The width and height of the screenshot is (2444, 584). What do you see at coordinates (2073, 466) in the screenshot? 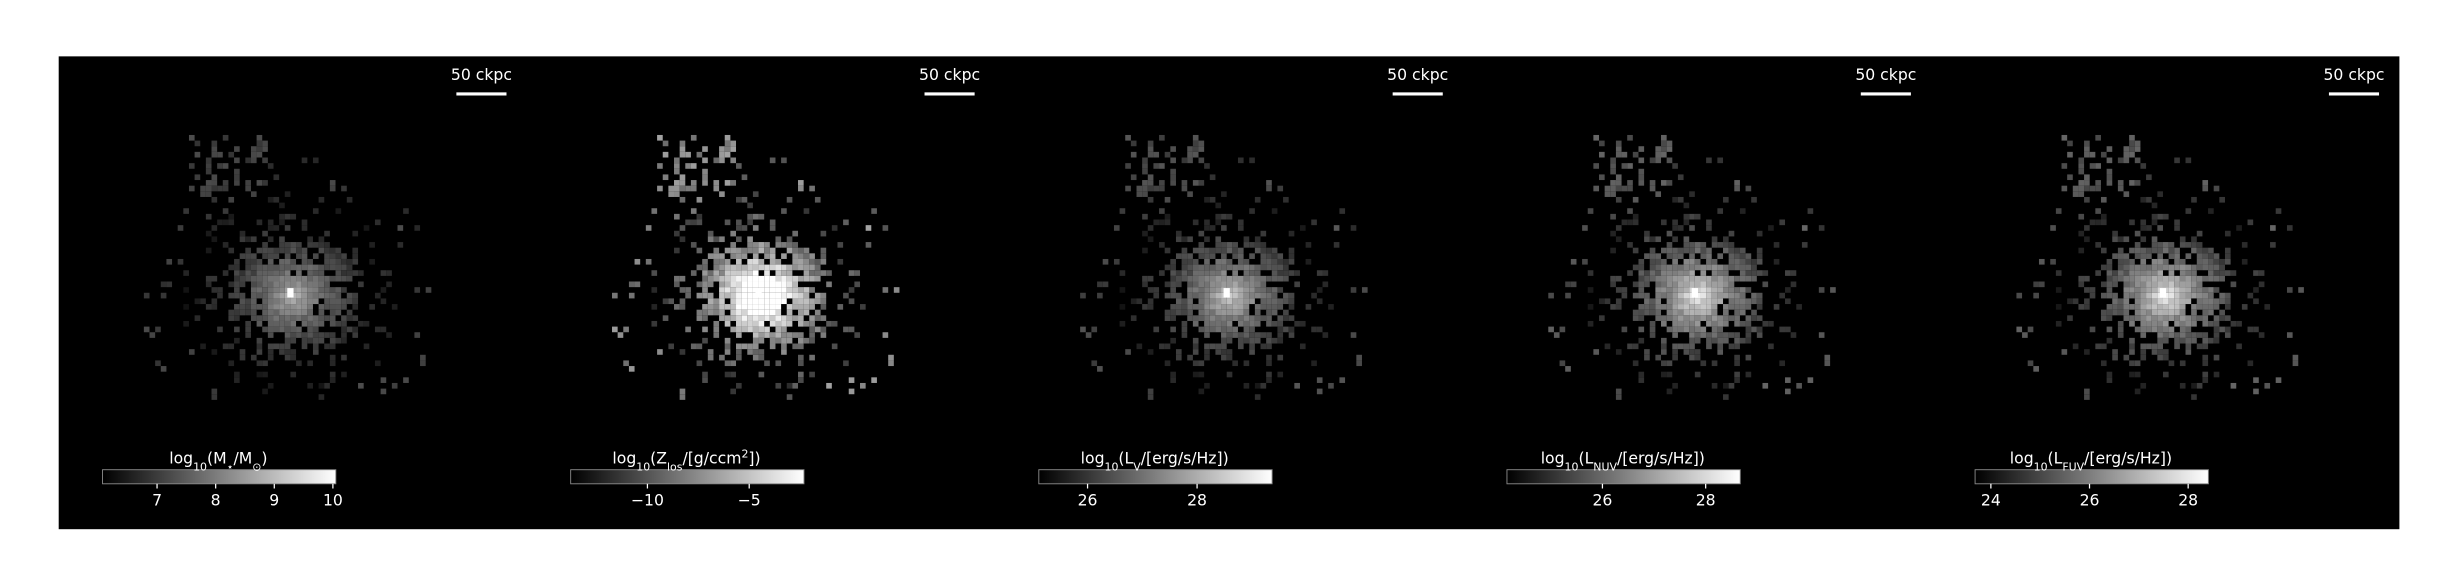
I see `colorbar-label-part: FUV` at bounding box center [2073, 466].